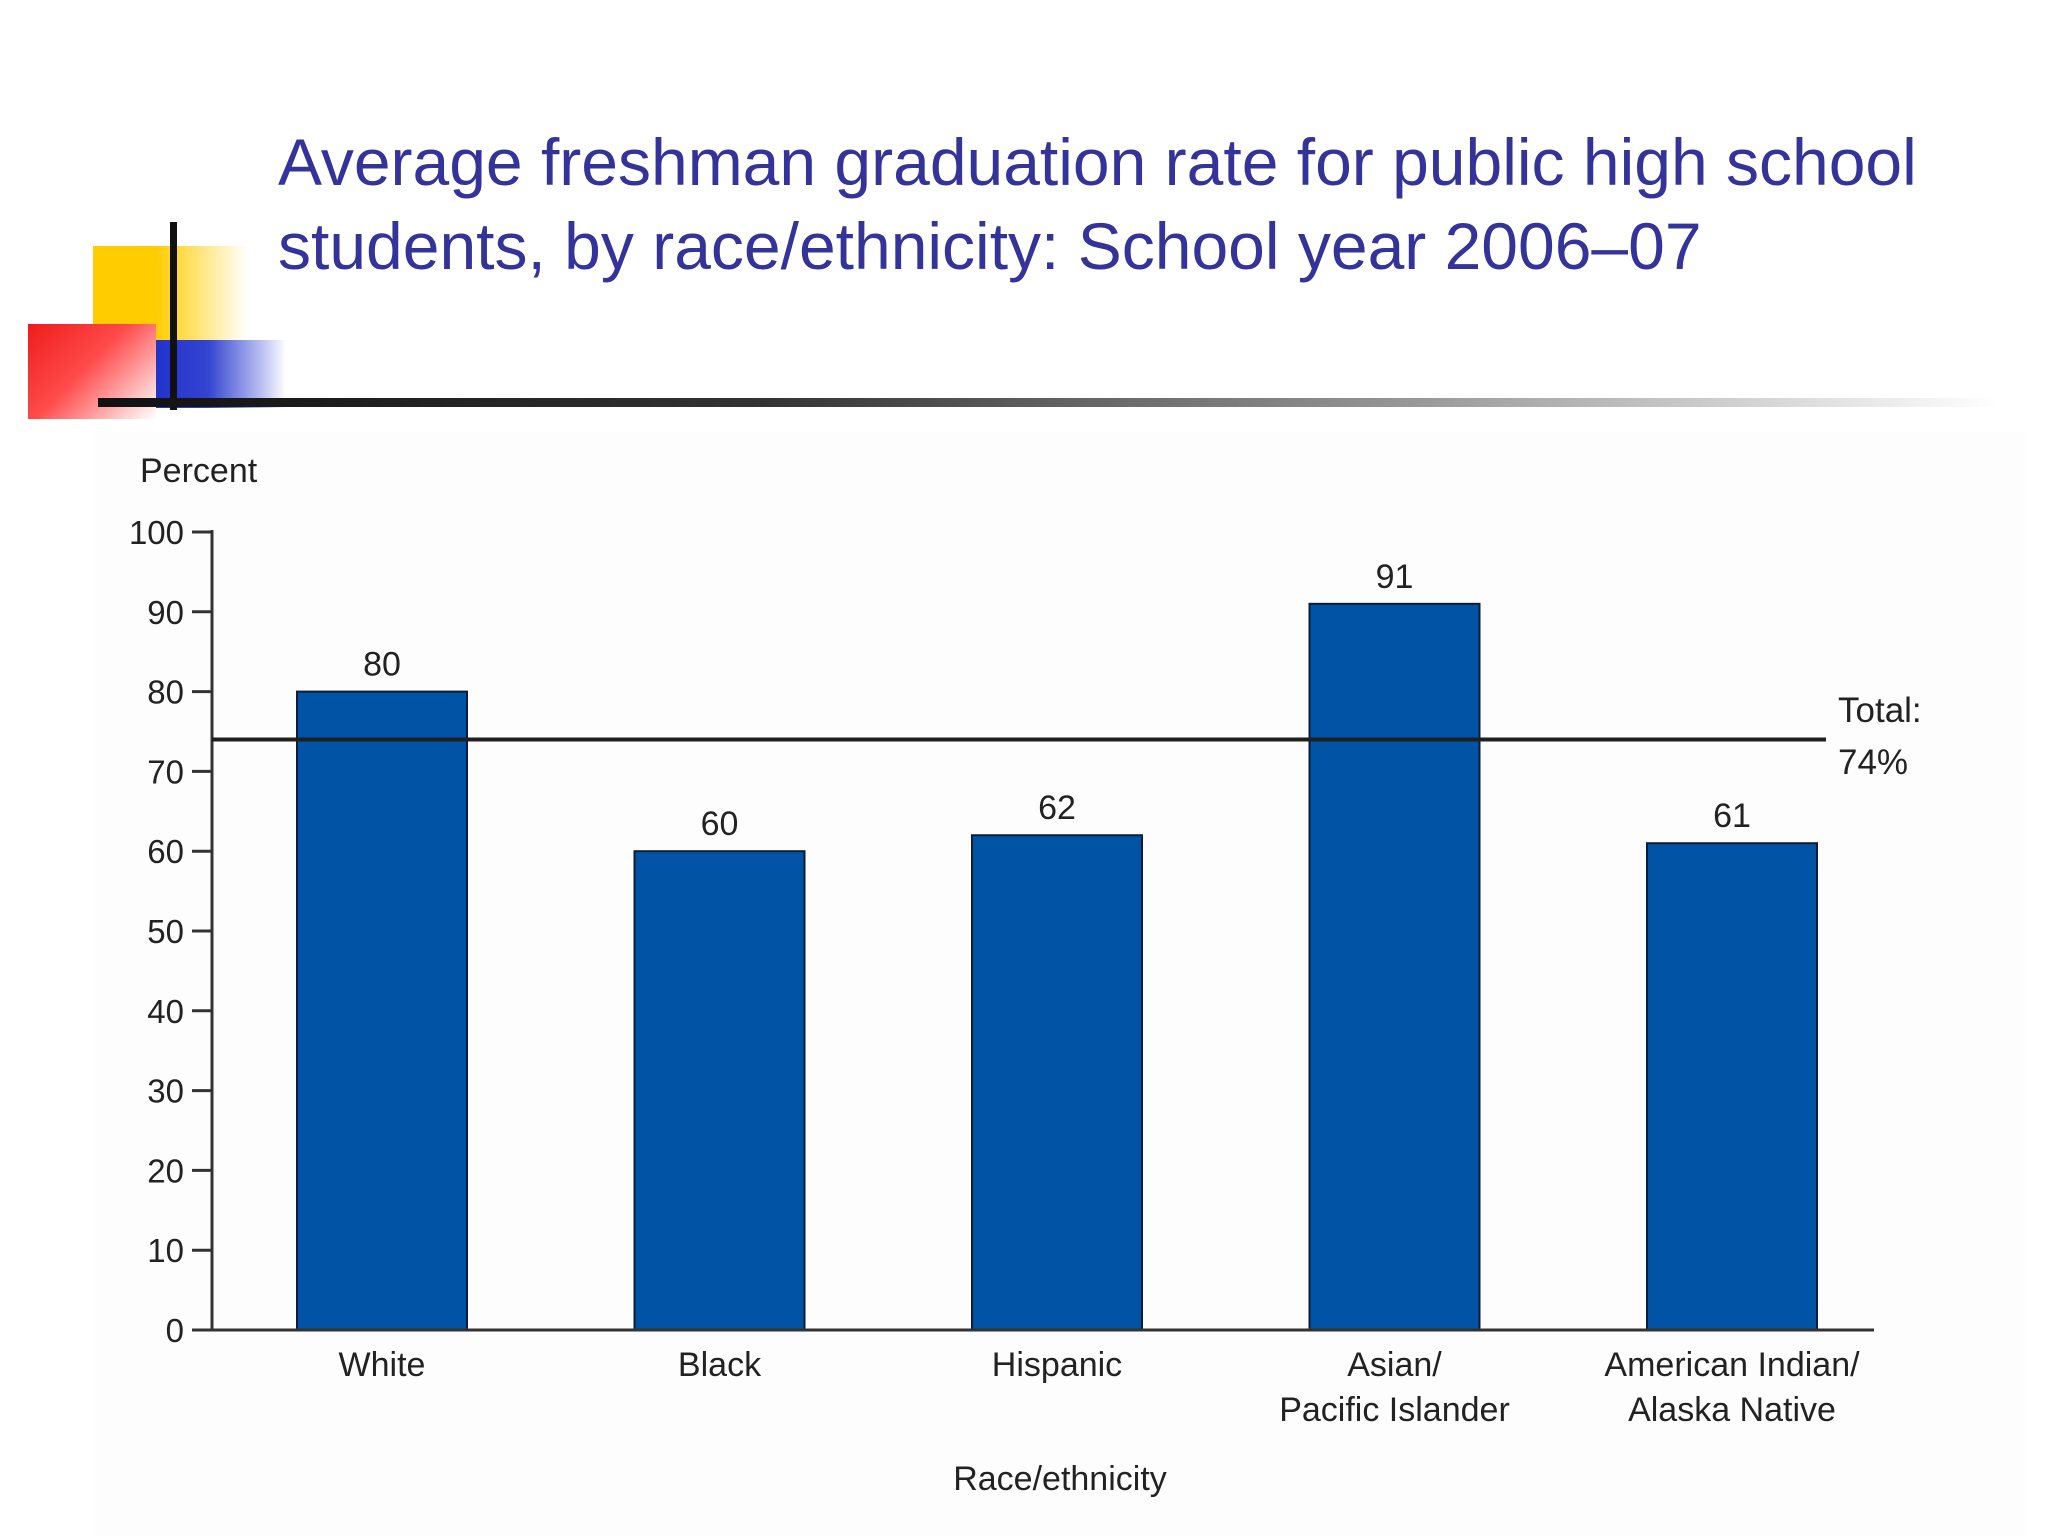  What do you see at coordinates (720, 824) in the screenshot?
I see `bar-value-label-1: 60` at bounding box center [720, 824].